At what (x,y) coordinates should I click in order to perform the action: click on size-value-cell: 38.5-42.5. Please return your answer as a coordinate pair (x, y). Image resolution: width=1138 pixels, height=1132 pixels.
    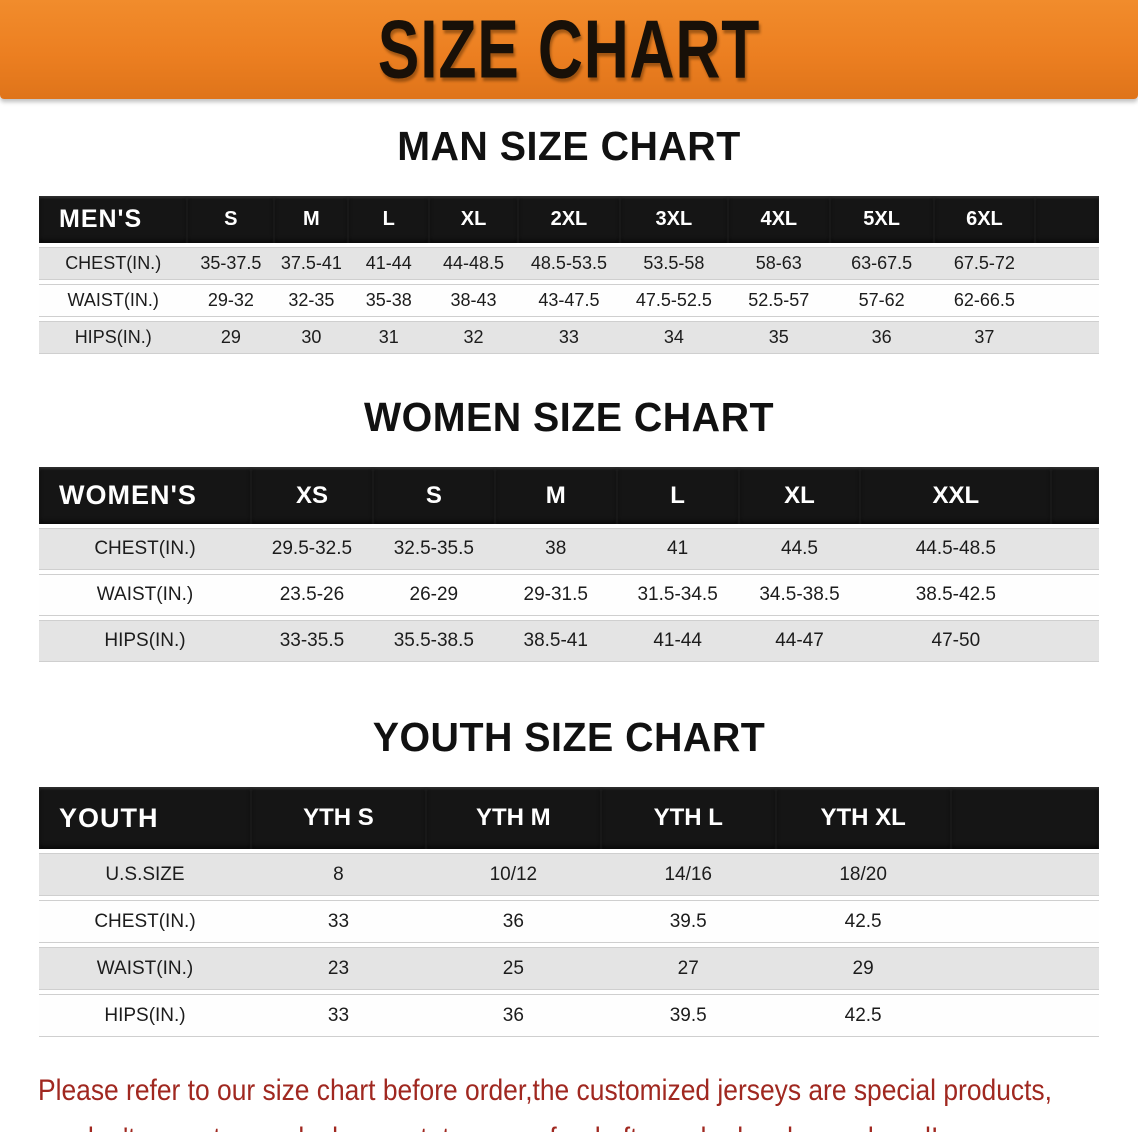
    Looking at the image, I should click on (956, 595).